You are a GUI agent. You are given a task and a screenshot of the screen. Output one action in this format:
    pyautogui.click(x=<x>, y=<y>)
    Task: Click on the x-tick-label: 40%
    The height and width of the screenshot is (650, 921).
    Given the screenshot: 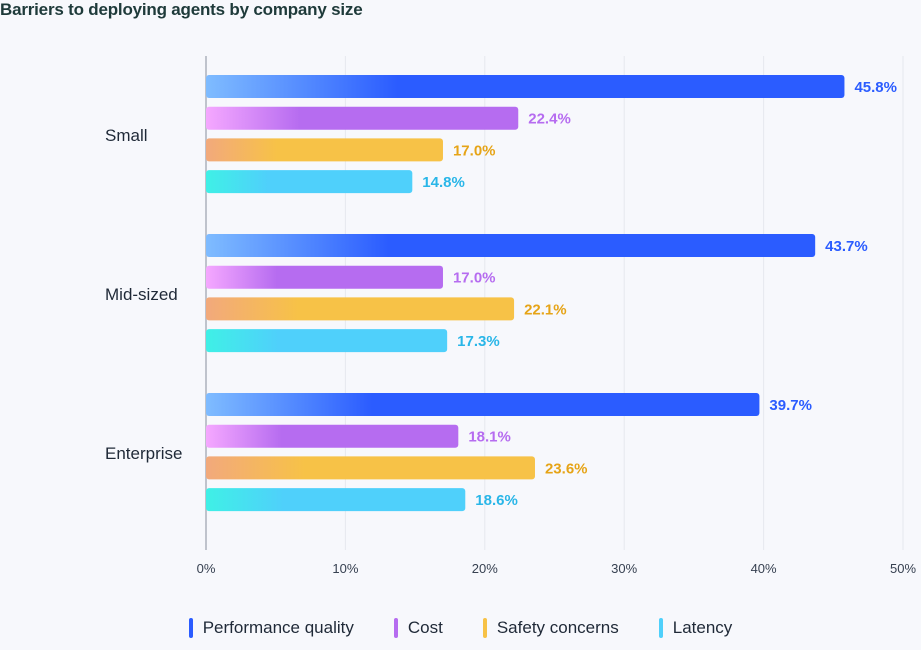 What is the action you would take?
    pyautogui.click(x=764, y=568)
    